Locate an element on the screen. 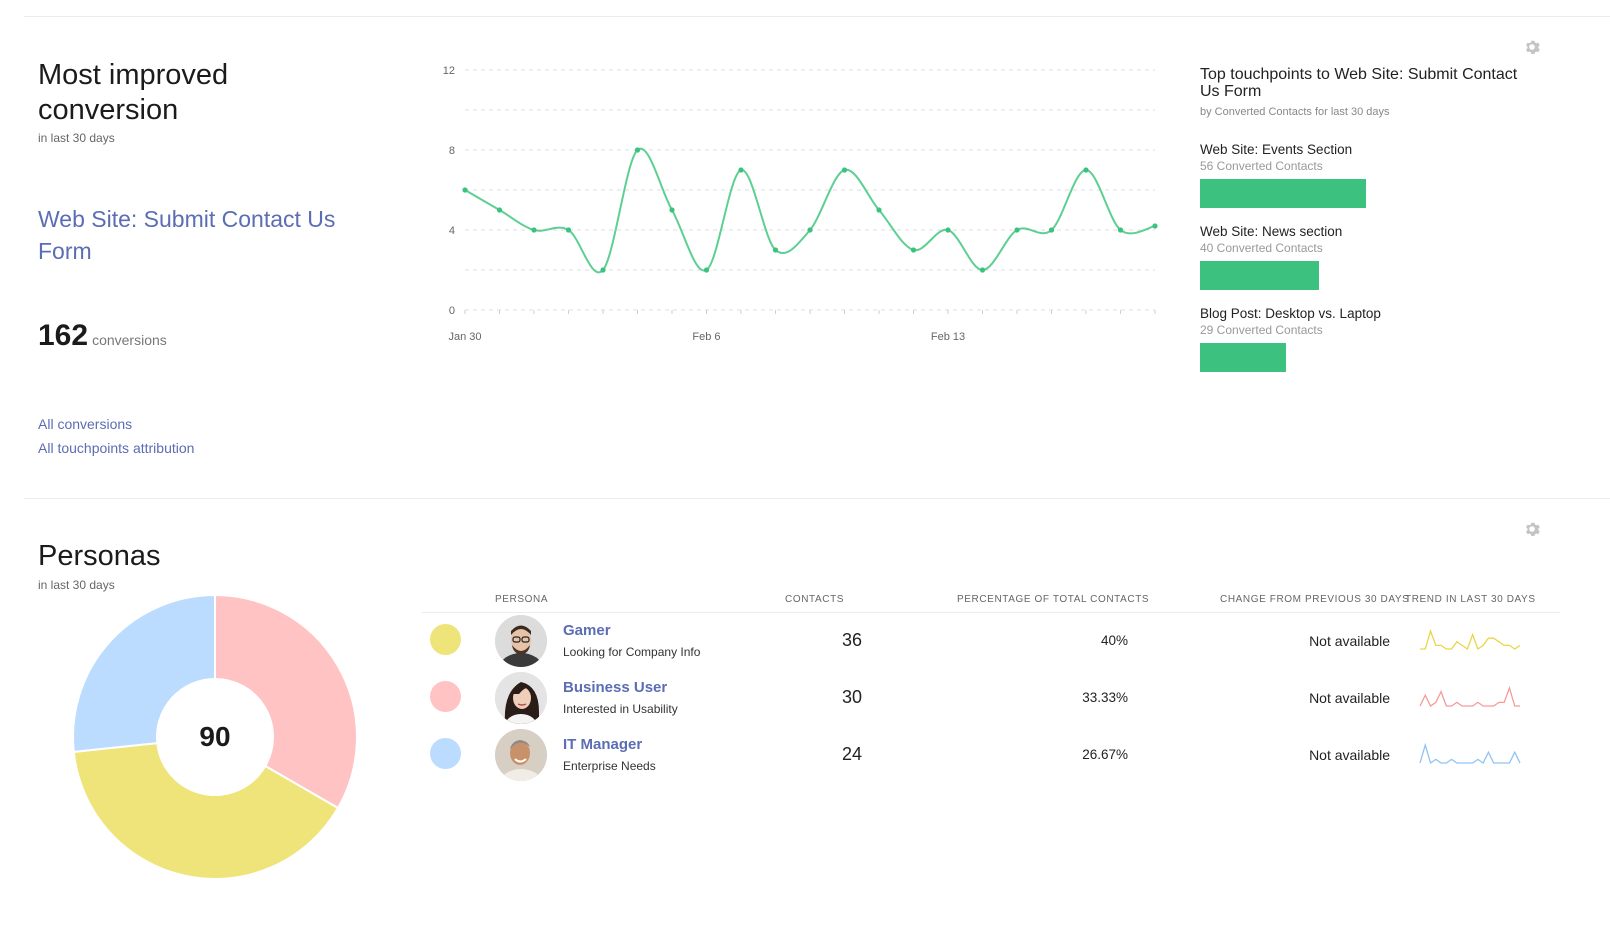  x-tick-label: Jan 30 is located at coordinates (464, 337).